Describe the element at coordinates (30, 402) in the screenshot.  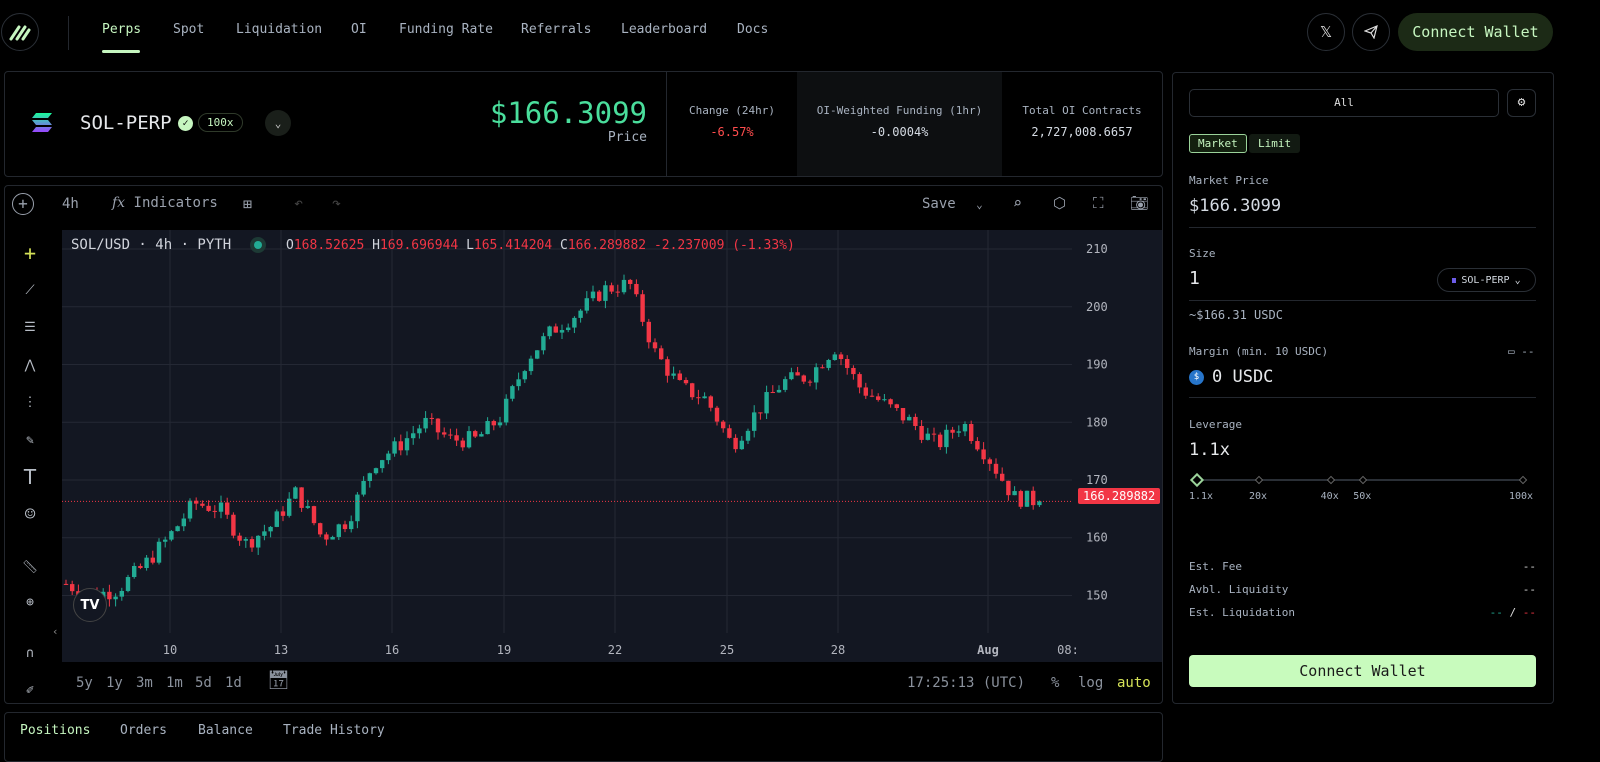
I see `prediction-icon: ⋮` at that location.